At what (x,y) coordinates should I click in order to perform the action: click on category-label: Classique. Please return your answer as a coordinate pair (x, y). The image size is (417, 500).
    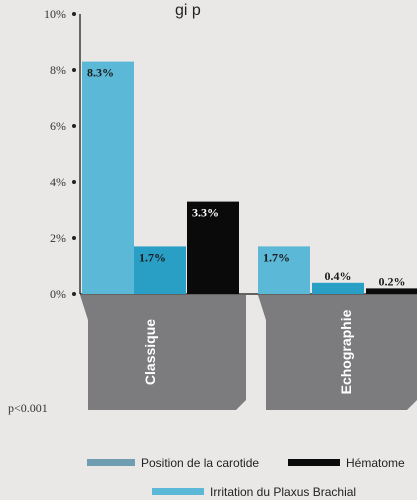
    Looking at the image, I should click on (150, 352).